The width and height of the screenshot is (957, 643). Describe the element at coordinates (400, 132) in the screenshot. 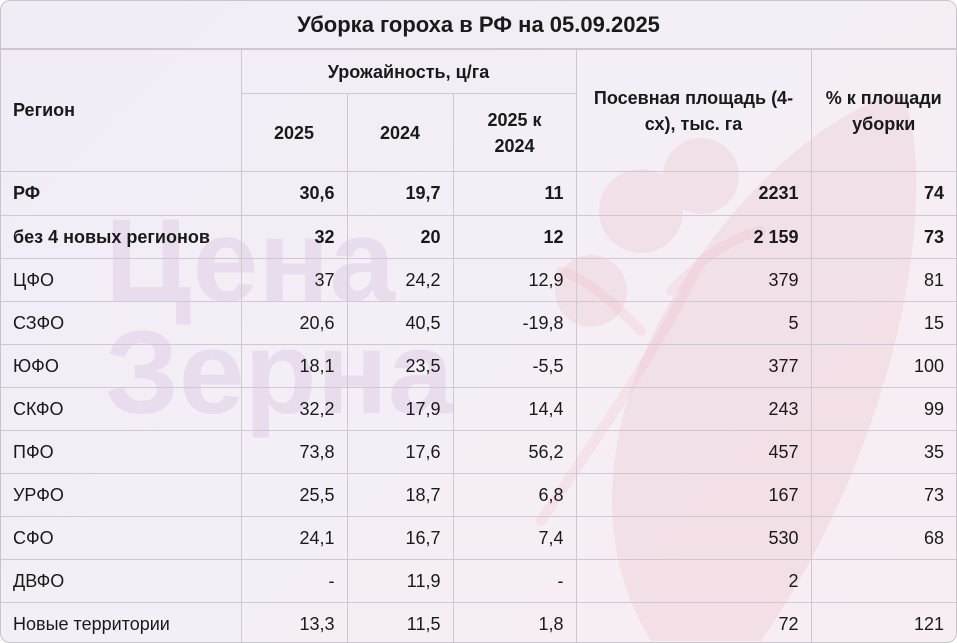

I see `header-year-2024: 2024` at that location.